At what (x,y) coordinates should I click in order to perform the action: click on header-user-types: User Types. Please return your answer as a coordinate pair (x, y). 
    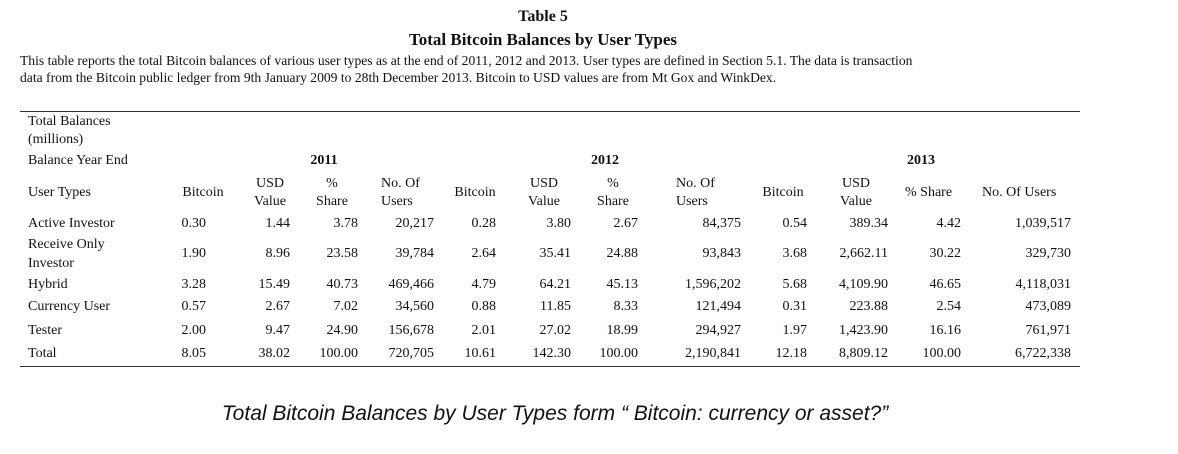
    Looking at the image, I should click on (59, 192).